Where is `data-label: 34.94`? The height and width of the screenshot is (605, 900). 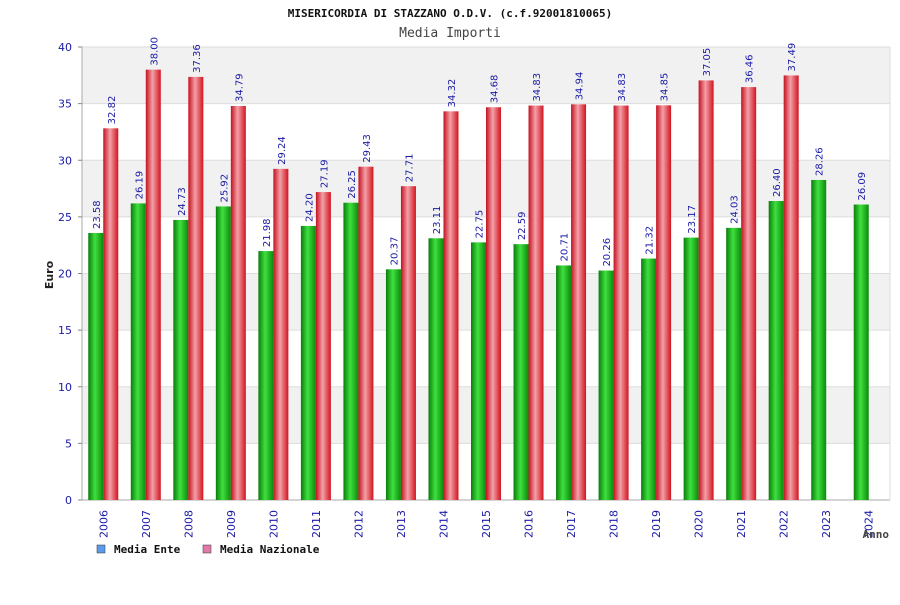
data-label: 34.94 is located at coordinates (580, 86).